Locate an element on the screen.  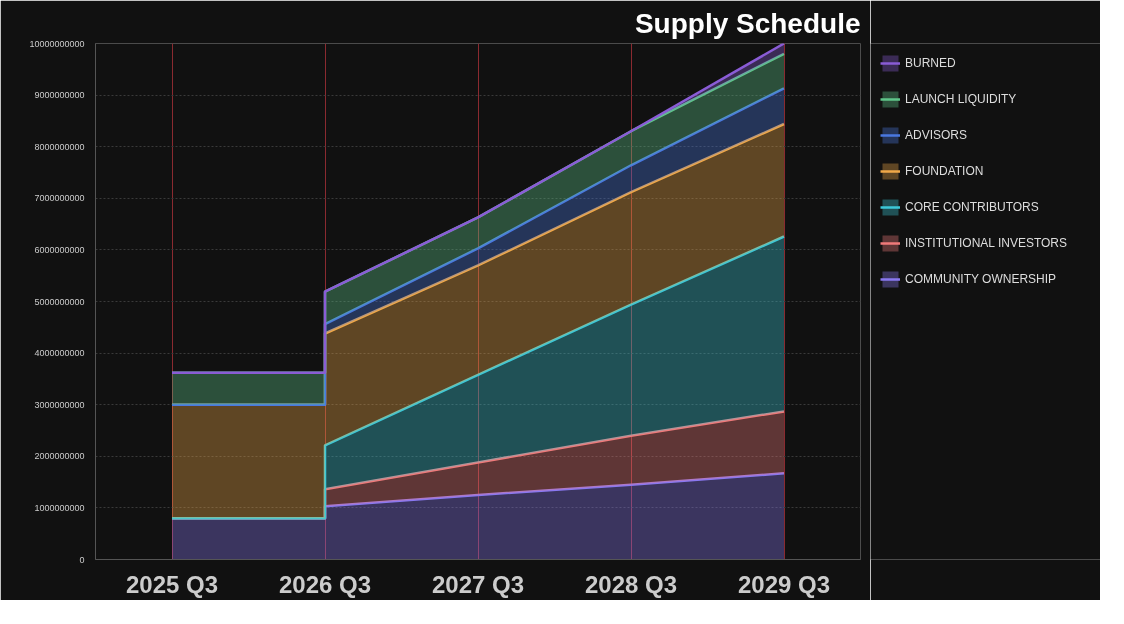
y-tick-label: 6000000000 is located at coordinates (59, 249).